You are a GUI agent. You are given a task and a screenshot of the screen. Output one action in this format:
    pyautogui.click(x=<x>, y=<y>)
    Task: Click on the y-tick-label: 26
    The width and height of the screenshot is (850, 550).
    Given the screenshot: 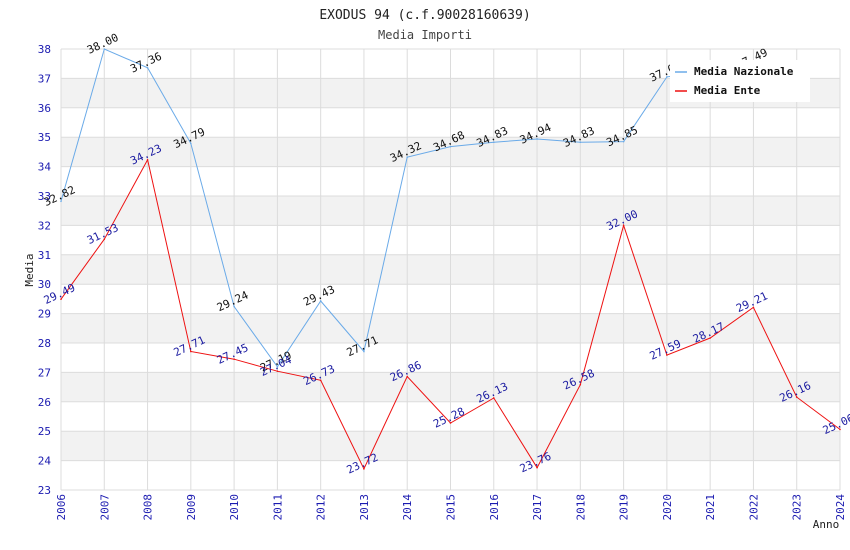 What is the action you would take?
    pyautogui.click(x=44, y=402)
    